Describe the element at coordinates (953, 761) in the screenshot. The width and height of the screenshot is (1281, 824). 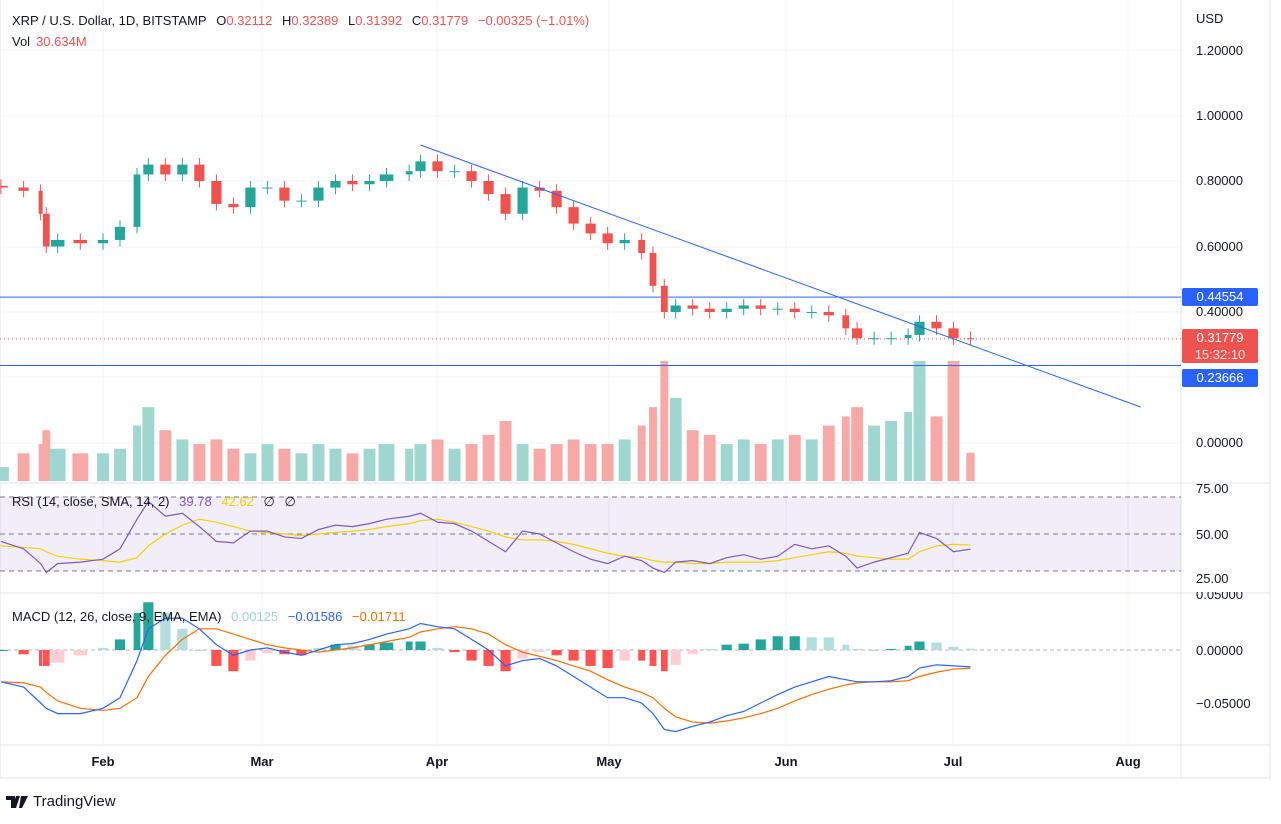
I see `time-label: Jul` at that location.